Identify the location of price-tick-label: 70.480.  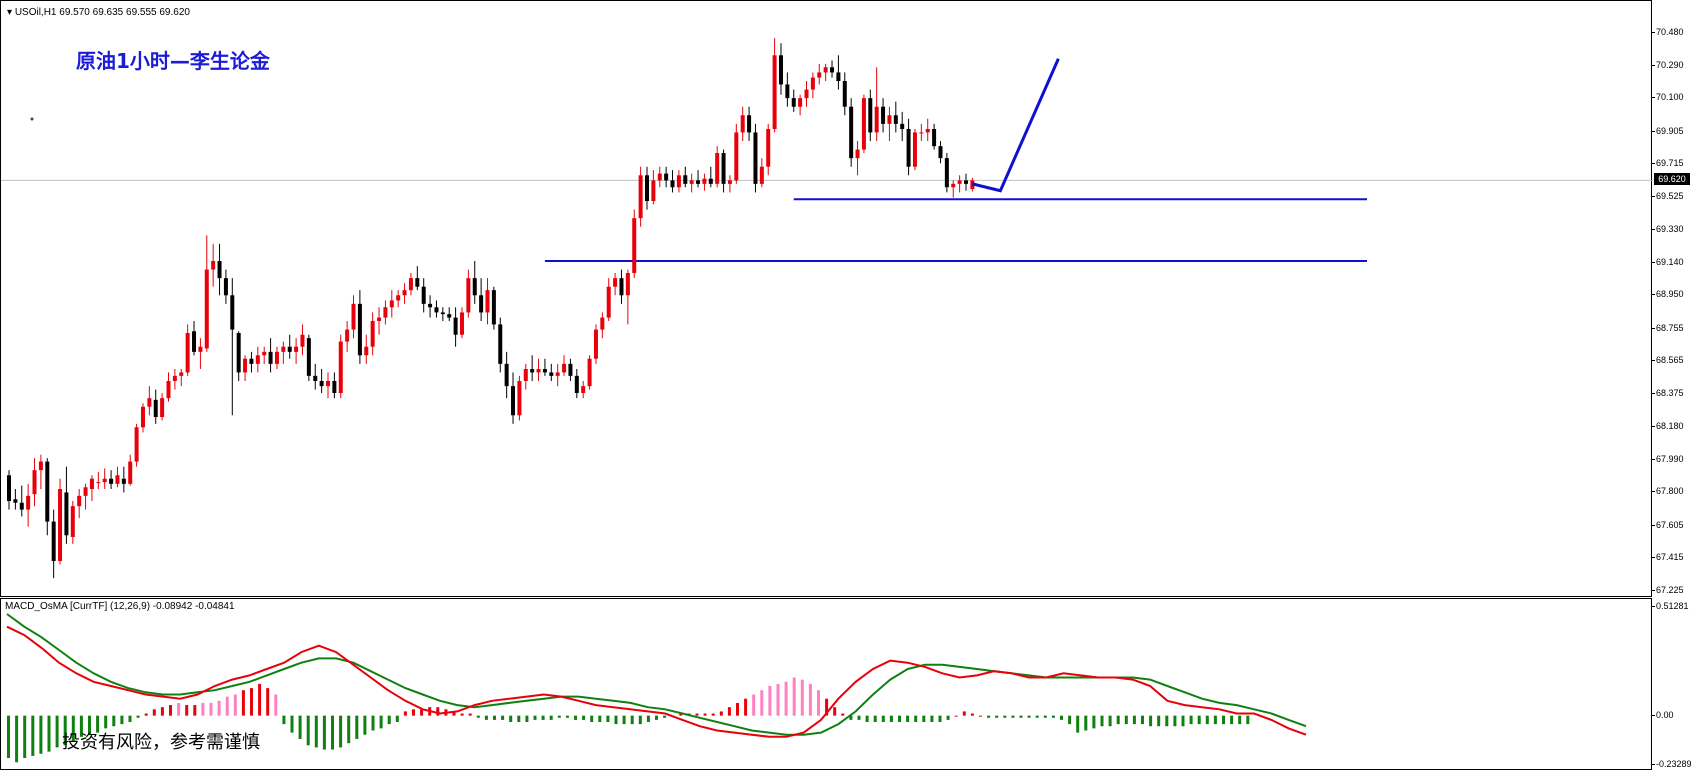
(1668, 32).